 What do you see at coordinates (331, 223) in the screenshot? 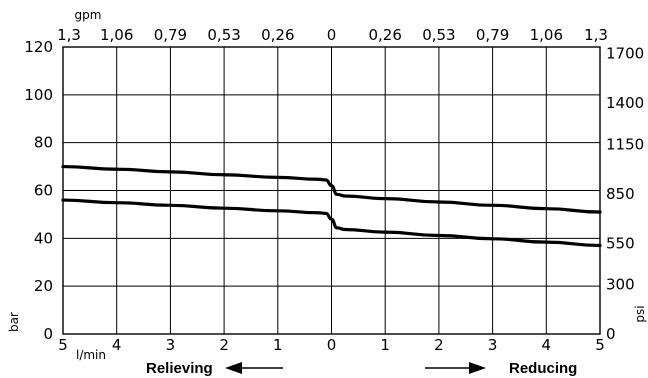
I see `lower-pressure-curve` at bounding box center [331, 223].